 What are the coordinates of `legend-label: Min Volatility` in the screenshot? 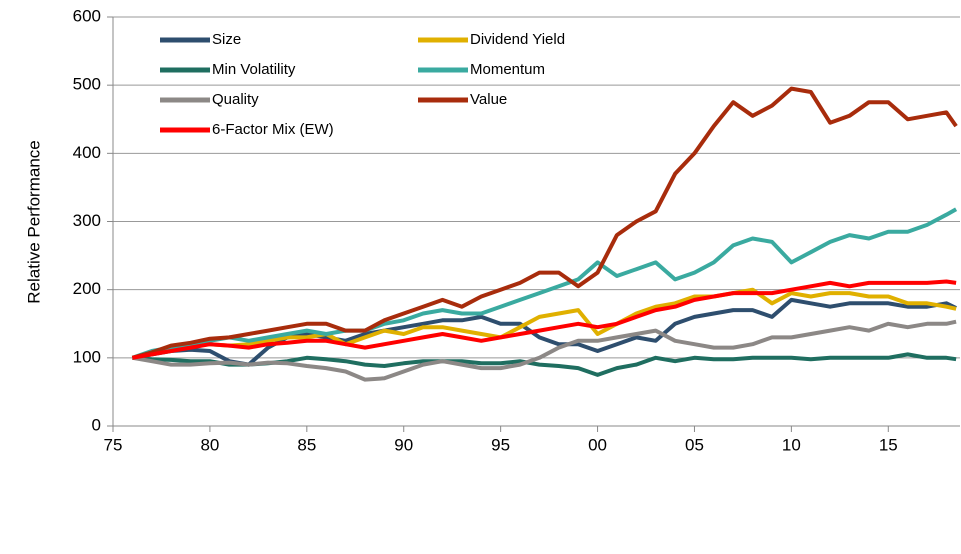 It's located at (254, 69).